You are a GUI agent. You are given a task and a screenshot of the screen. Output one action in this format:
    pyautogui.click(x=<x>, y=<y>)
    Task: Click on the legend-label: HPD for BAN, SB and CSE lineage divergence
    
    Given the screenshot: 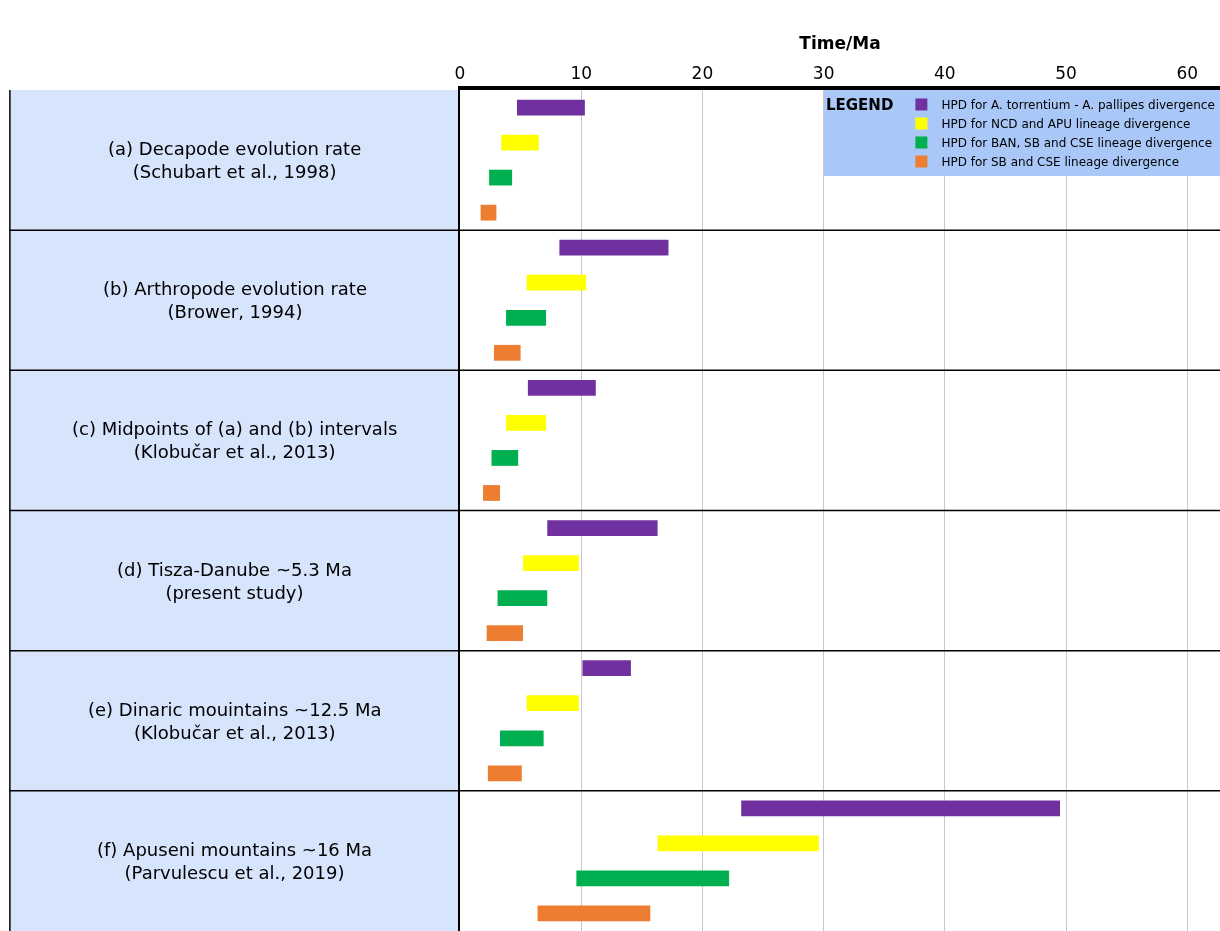 What is the action you would take?
    pyautogui.click(x=1077, y=143)
    